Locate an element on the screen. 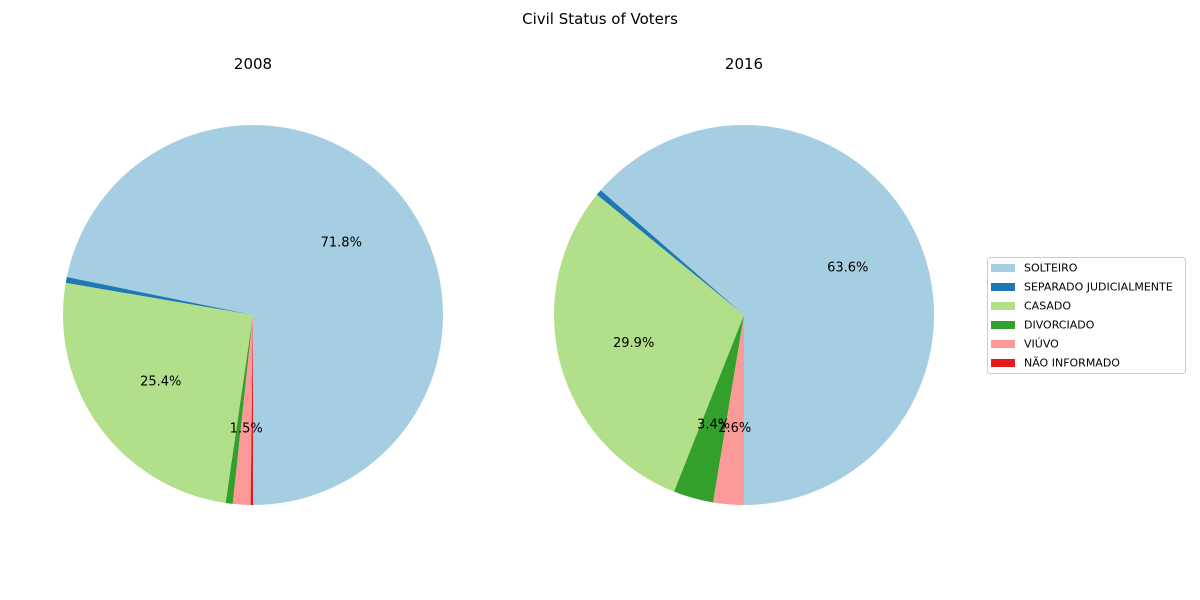 The image size is (1200, 600). pct-label-viuvo: 1.5% is located at coordinates (246, 428).